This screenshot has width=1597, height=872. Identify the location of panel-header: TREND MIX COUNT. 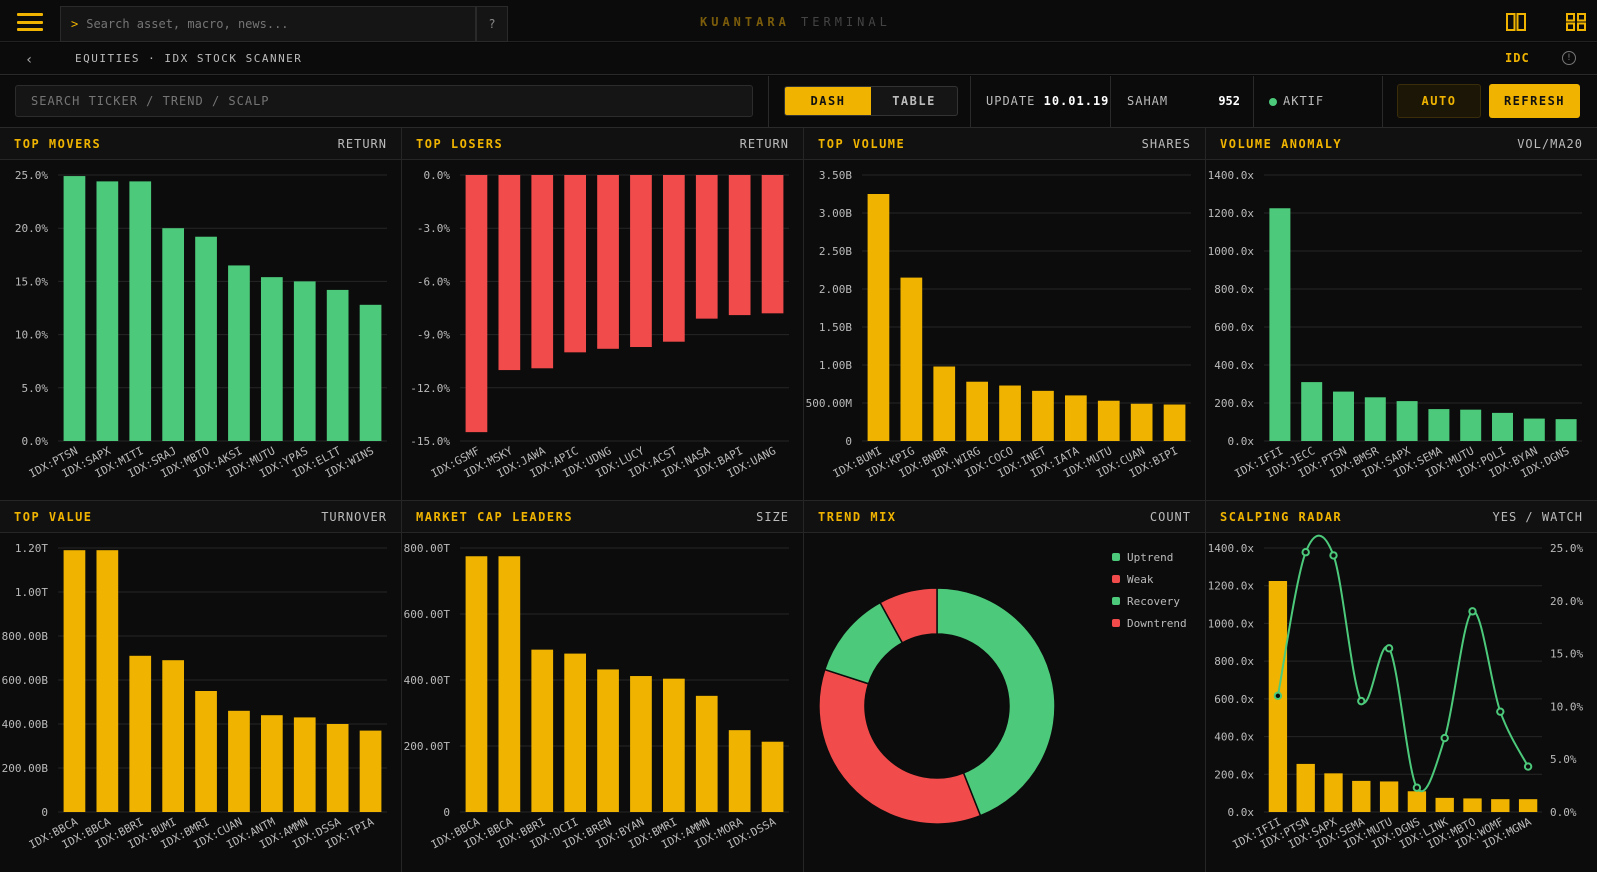
(1004, 517).